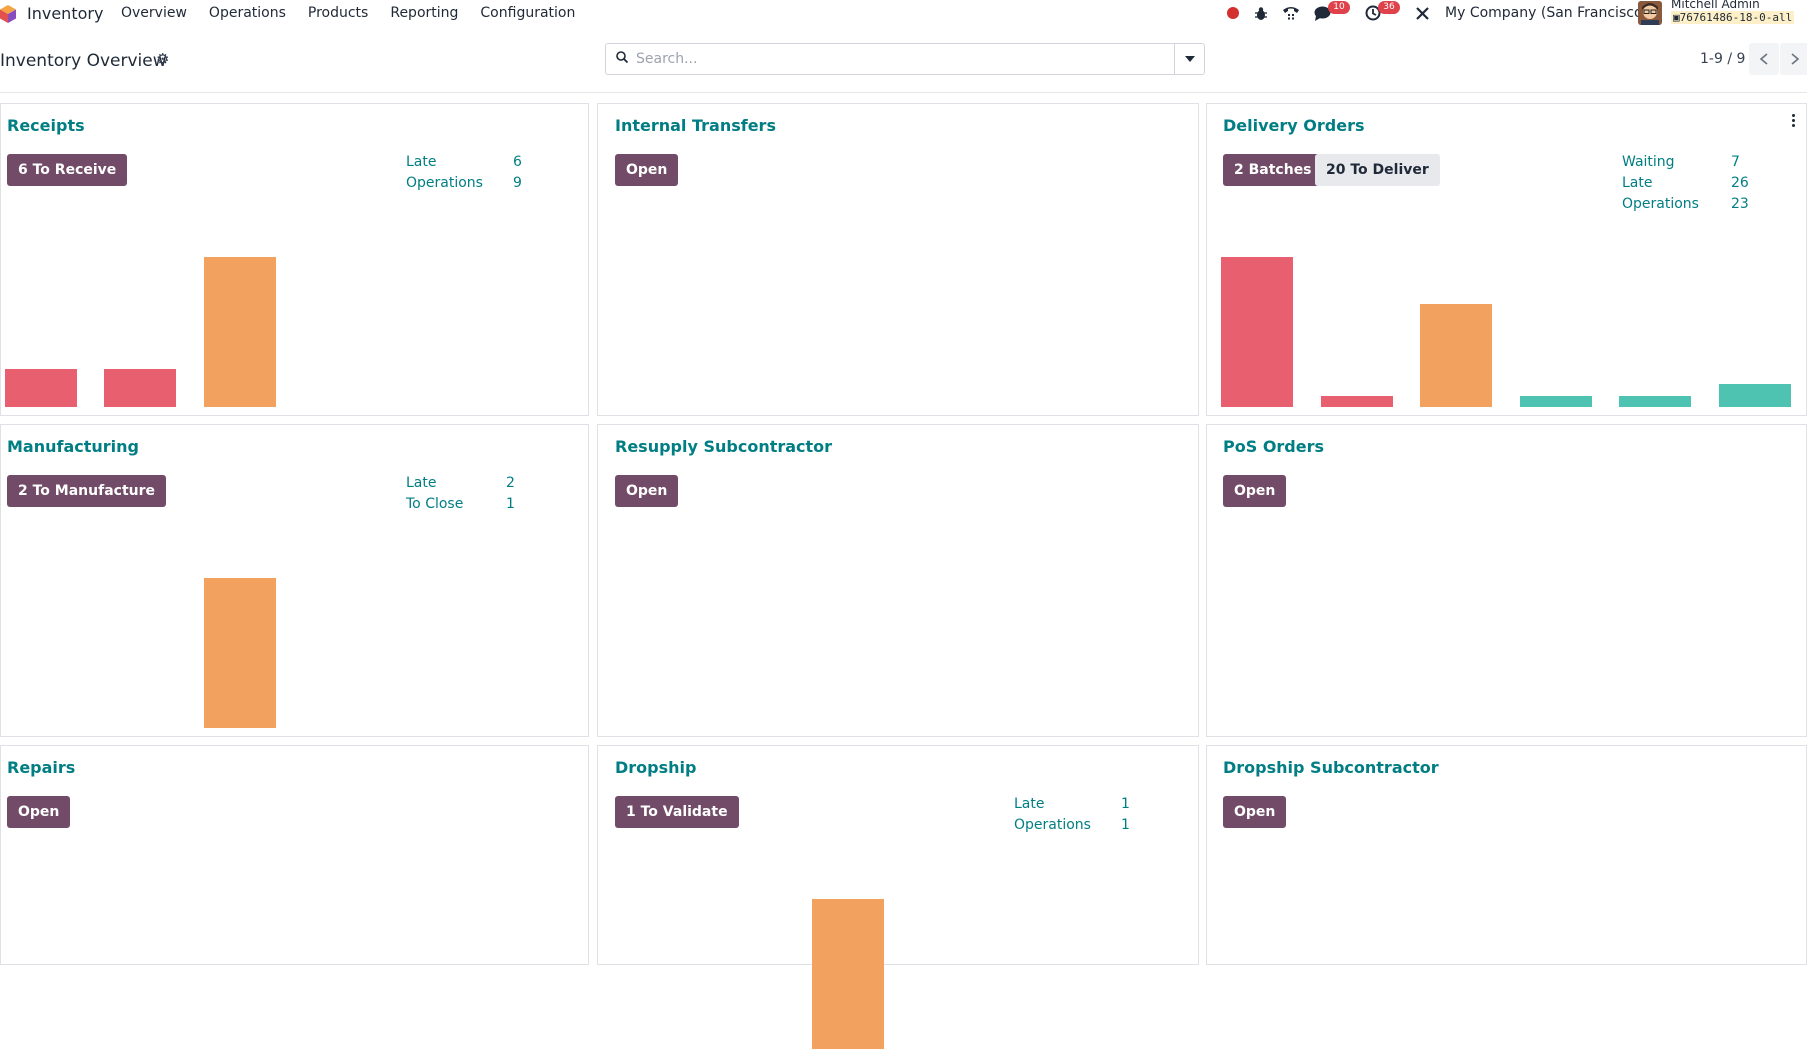 The width and height of the screenshot is (1807, 1049). I want to click on search-icon, so click(622, 57).